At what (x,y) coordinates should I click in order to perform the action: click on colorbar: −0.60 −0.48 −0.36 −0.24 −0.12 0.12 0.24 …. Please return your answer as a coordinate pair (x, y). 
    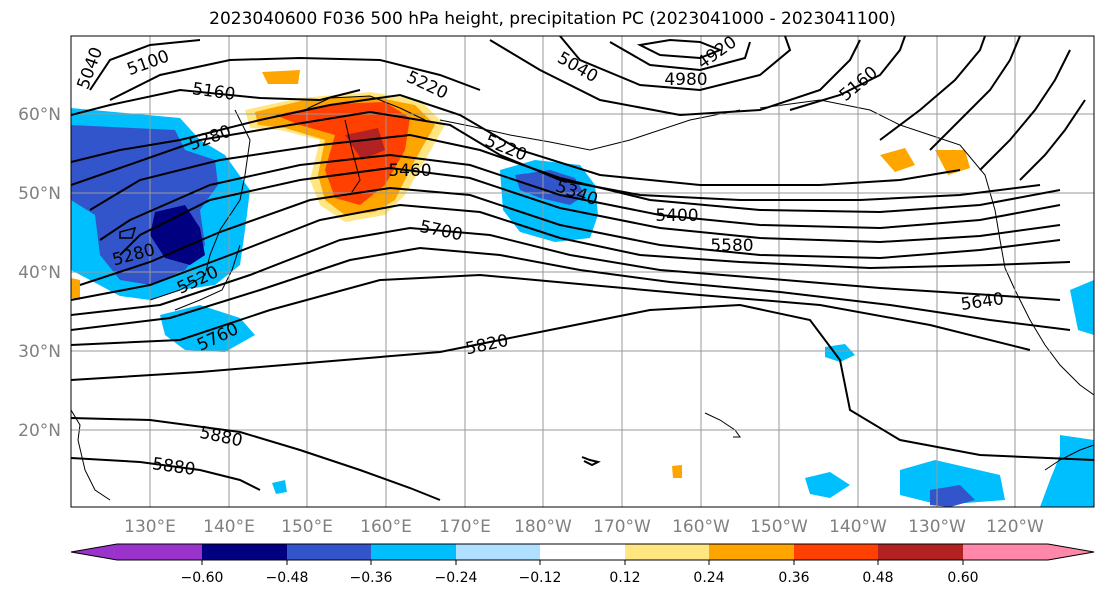
    Looking at the image, I should click on (582, 564).